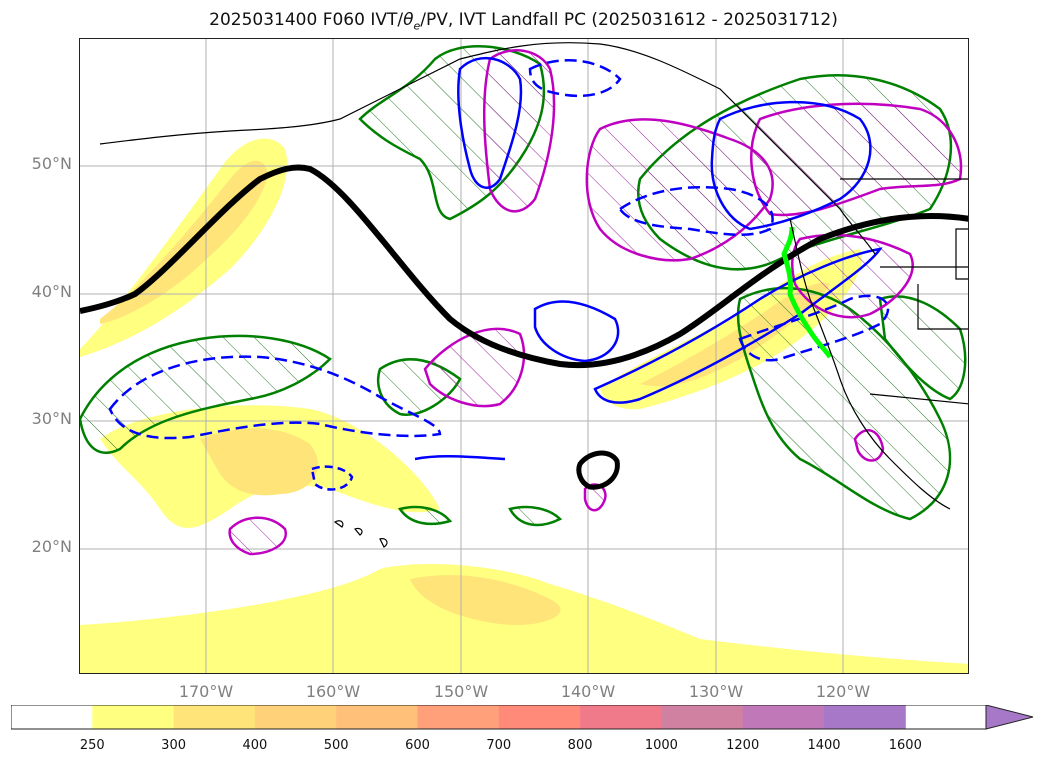  Describe the element at coordinates (425, 515) in the screenshot. I see `theta-e-region-small2` at that location.